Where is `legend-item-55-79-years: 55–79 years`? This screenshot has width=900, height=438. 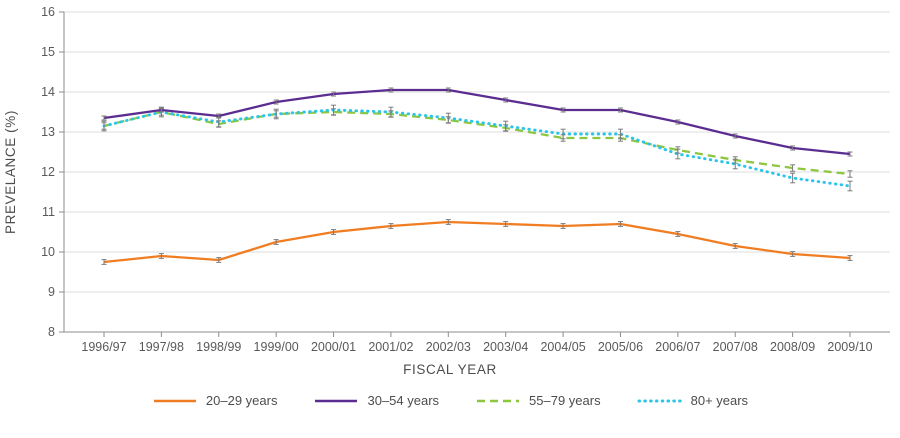
legend-item-55-79-years: 55–79 years is located at coordinates (538, 400).